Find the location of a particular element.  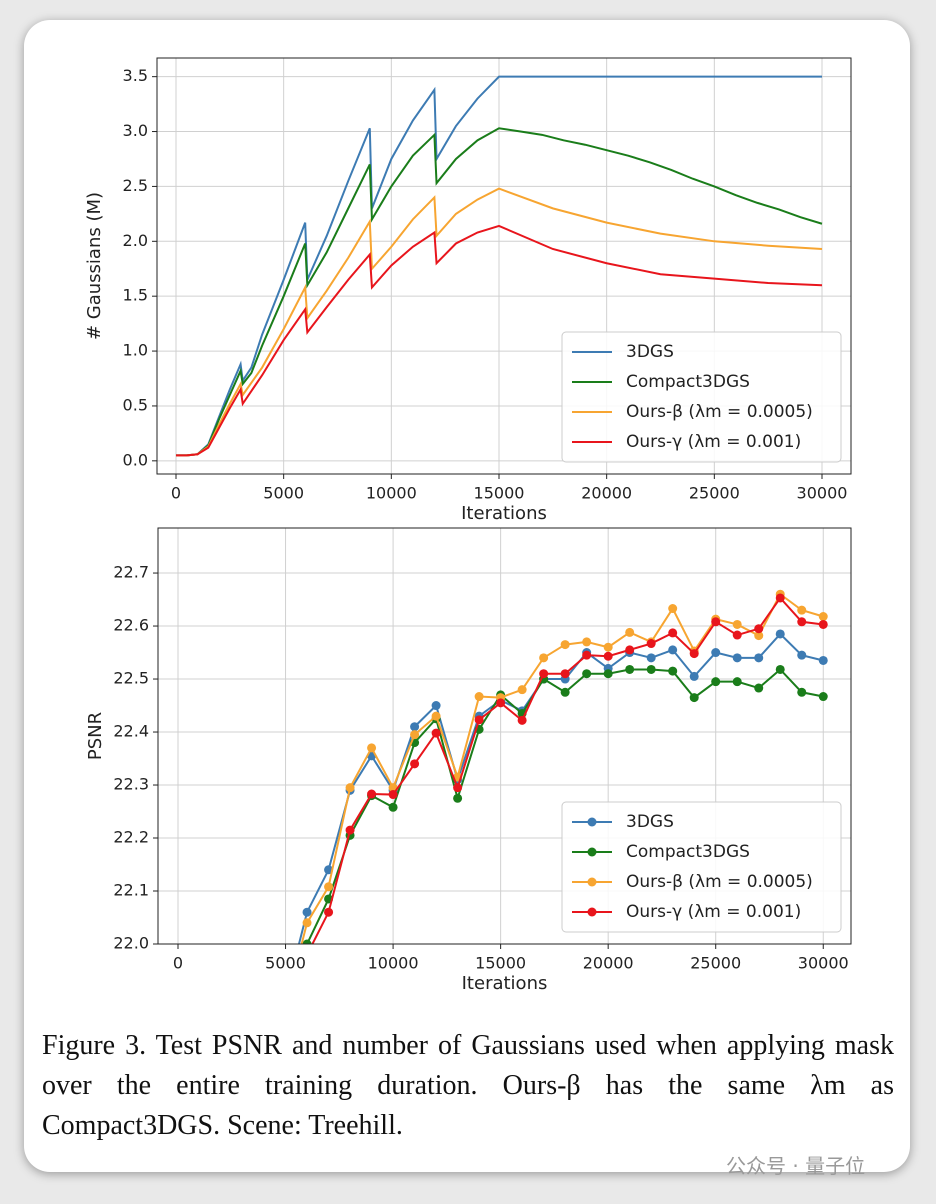

x-tick-label: 15000 is located at coordinates (500, 963).